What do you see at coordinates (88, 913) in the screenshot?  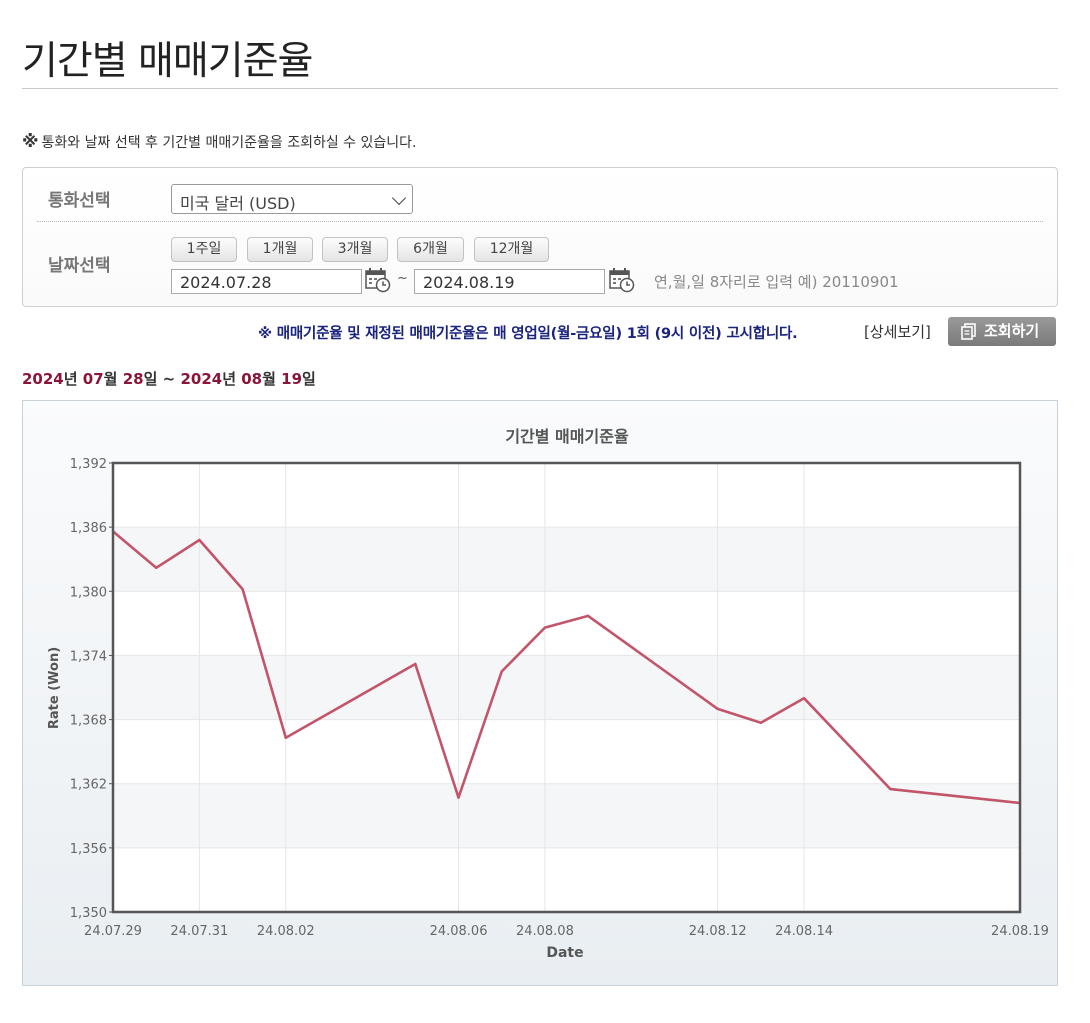 I see `y-tick-label: 1,350` at bounding box center [88, 913].